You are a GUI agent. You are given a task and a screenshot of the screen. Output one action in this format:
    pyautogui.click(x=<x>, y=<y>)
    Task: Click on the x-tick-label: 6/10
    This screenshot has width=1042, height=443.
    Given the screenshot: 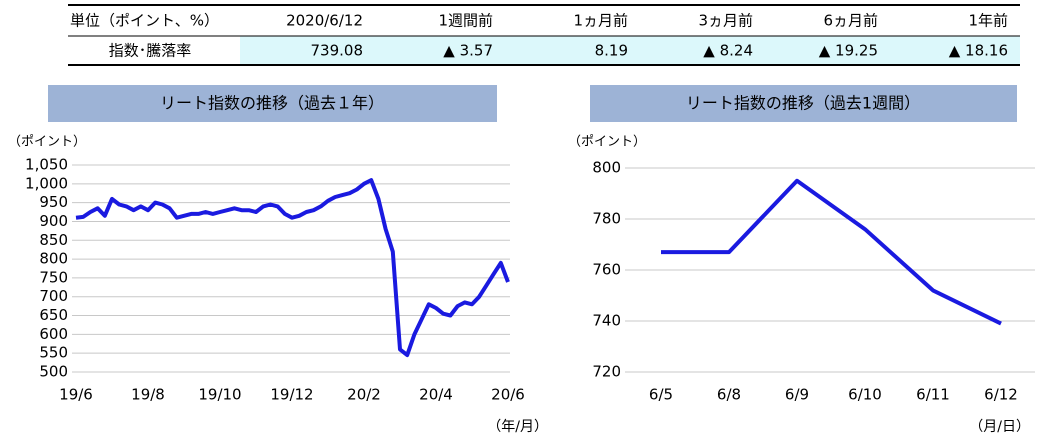 What is the action you would take?
    pyautogui.click(x=865, y=395)
    